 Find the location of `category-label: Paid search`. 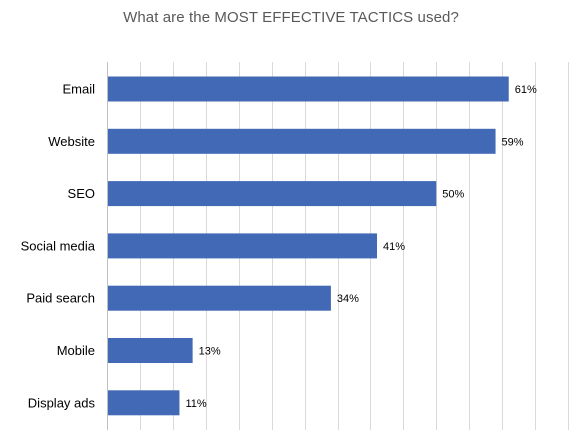

category-label: Paid search is located at coordinates (60, 298).